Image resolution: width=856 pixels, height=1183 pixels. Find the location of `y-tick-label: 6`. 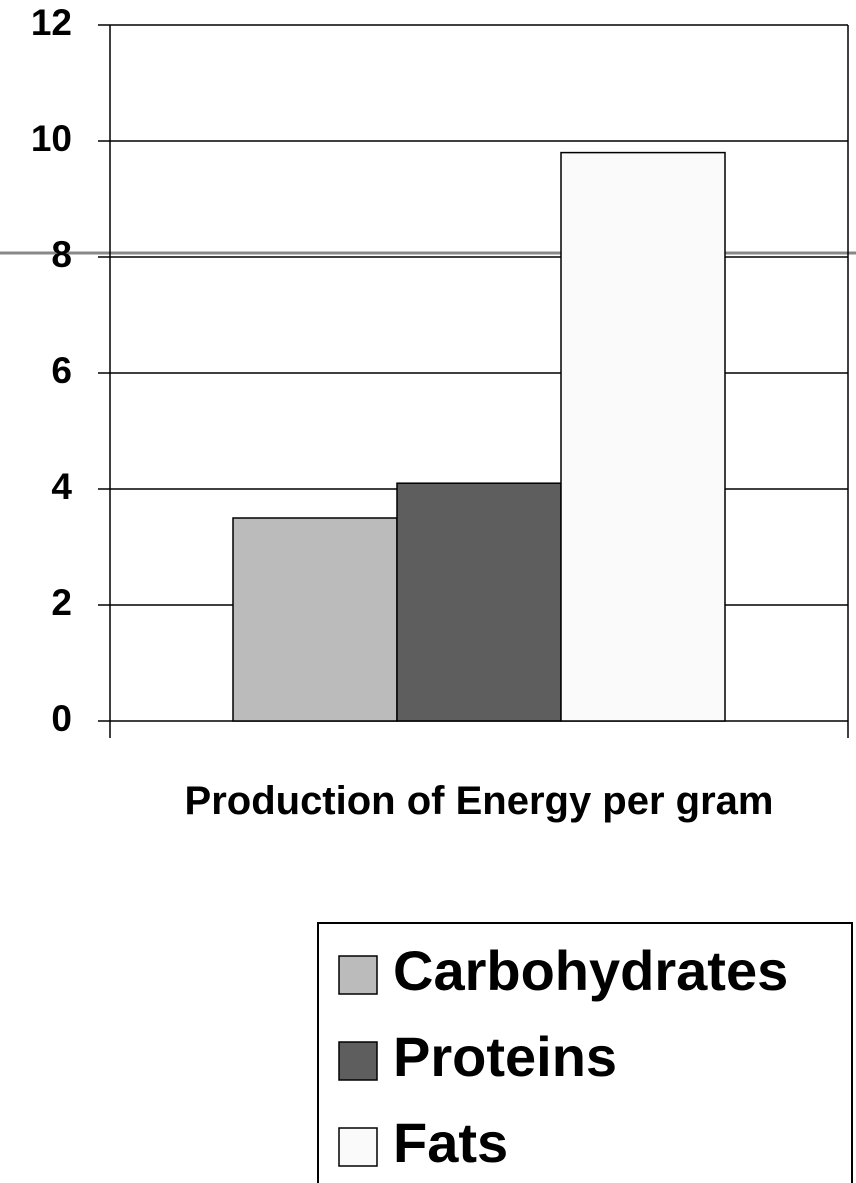

y-tick-label: 6 is located at coordinates (61, 370).